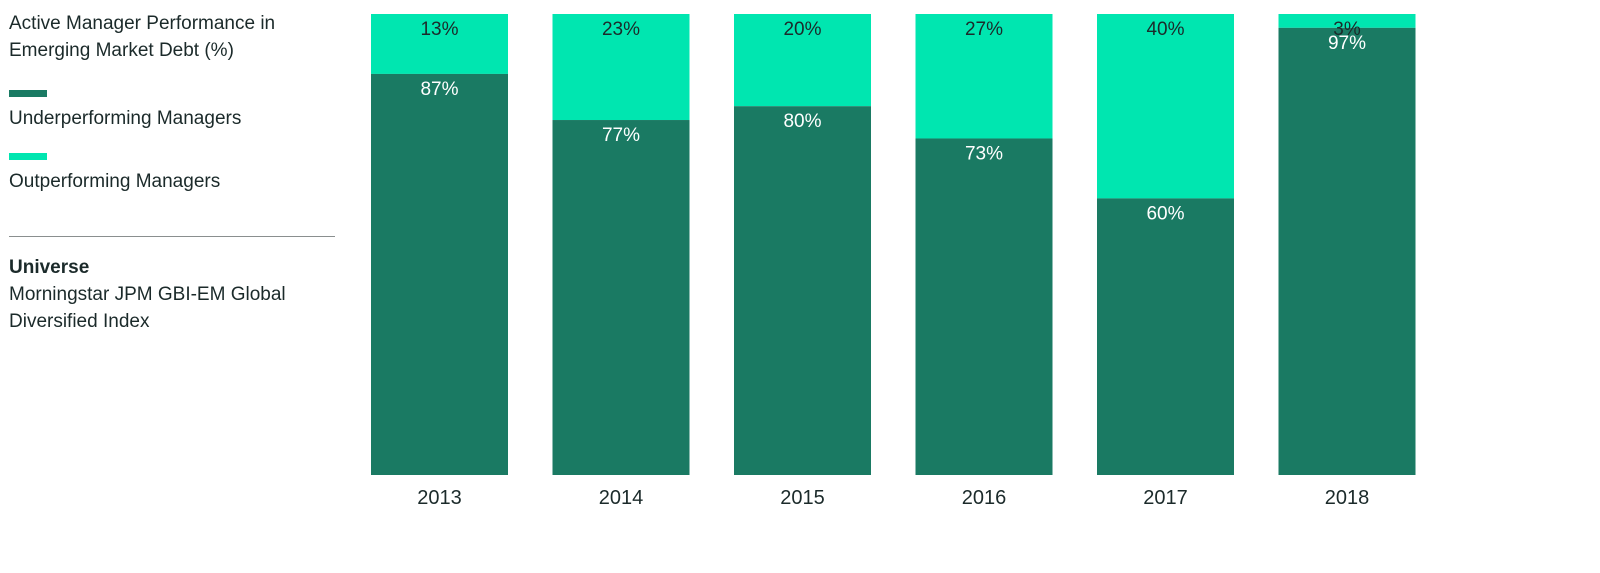  What do you see at coordinates (125, 118) in the screenshot?
I see `legend-label-underperforming: Underperforming Managers` at bounding box center [125, 118].